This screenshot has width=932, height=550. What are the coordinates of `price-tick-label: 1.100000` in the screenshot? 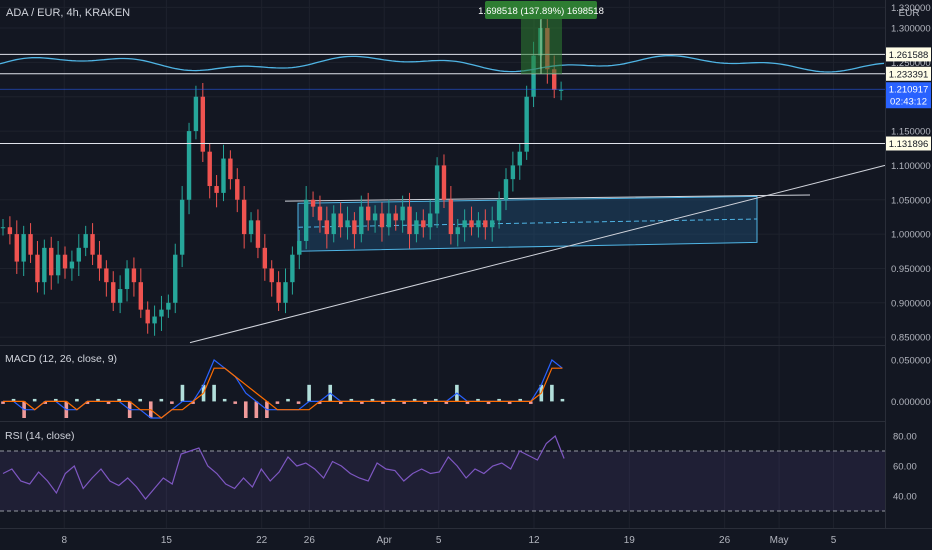 It's located at (911, 166).